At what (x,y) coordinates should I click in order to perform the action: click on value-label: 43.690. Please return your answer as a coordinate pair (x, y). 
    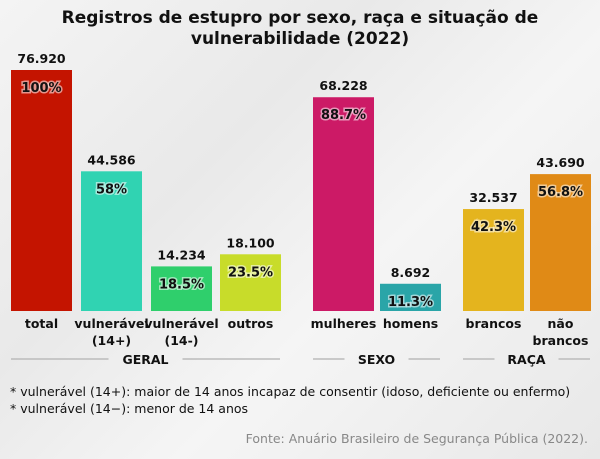
    Looking at the image, I should click on (560, 162).